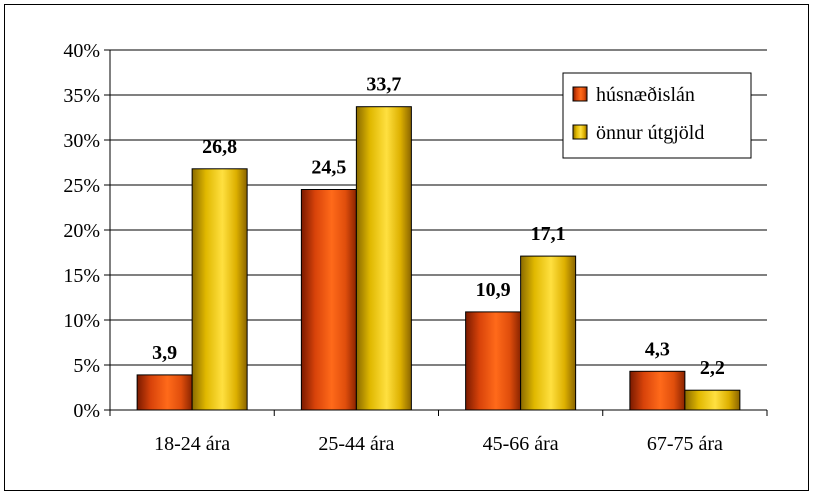 This screenshot has width=813, height=495. I want to click on y-tick-label: 25%, so click(81, 186).